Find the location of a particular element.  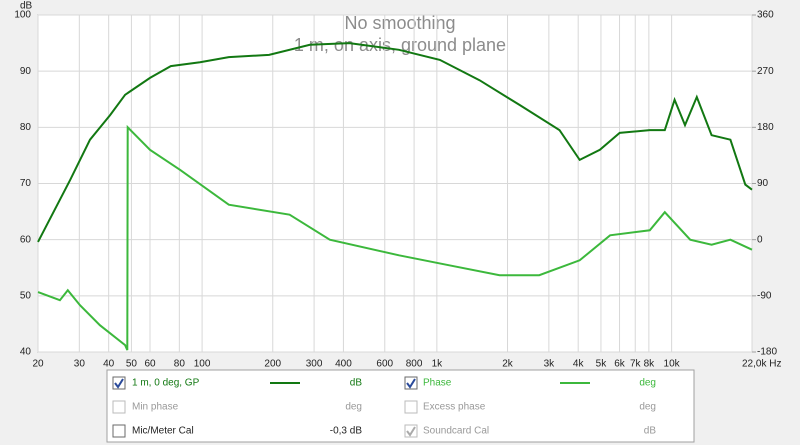

legend-label: Phase is located at coordinates (437, 383).